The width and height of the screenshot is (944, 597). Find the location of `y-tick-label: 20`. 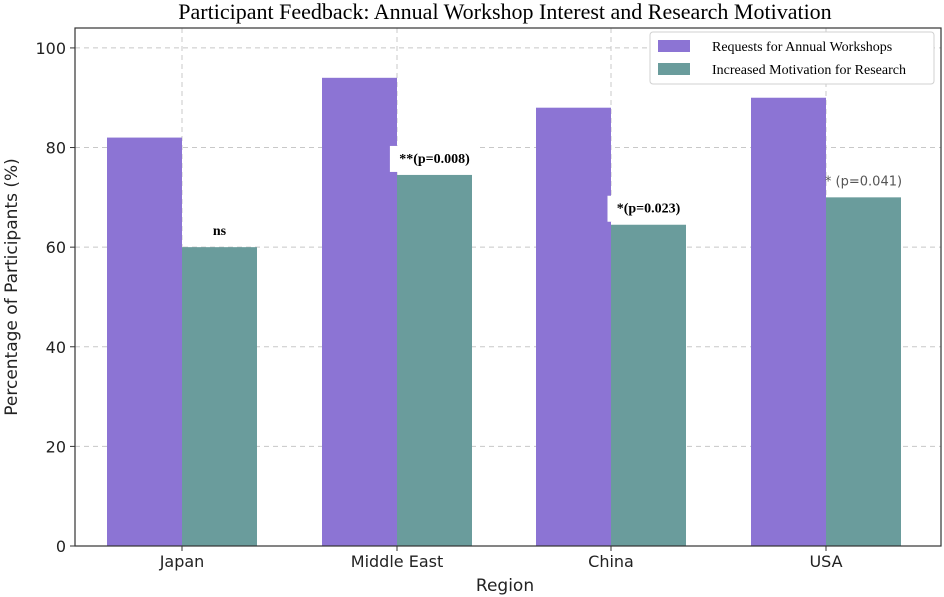

y-tick-label: 20 is located at coordinates (56, 446).